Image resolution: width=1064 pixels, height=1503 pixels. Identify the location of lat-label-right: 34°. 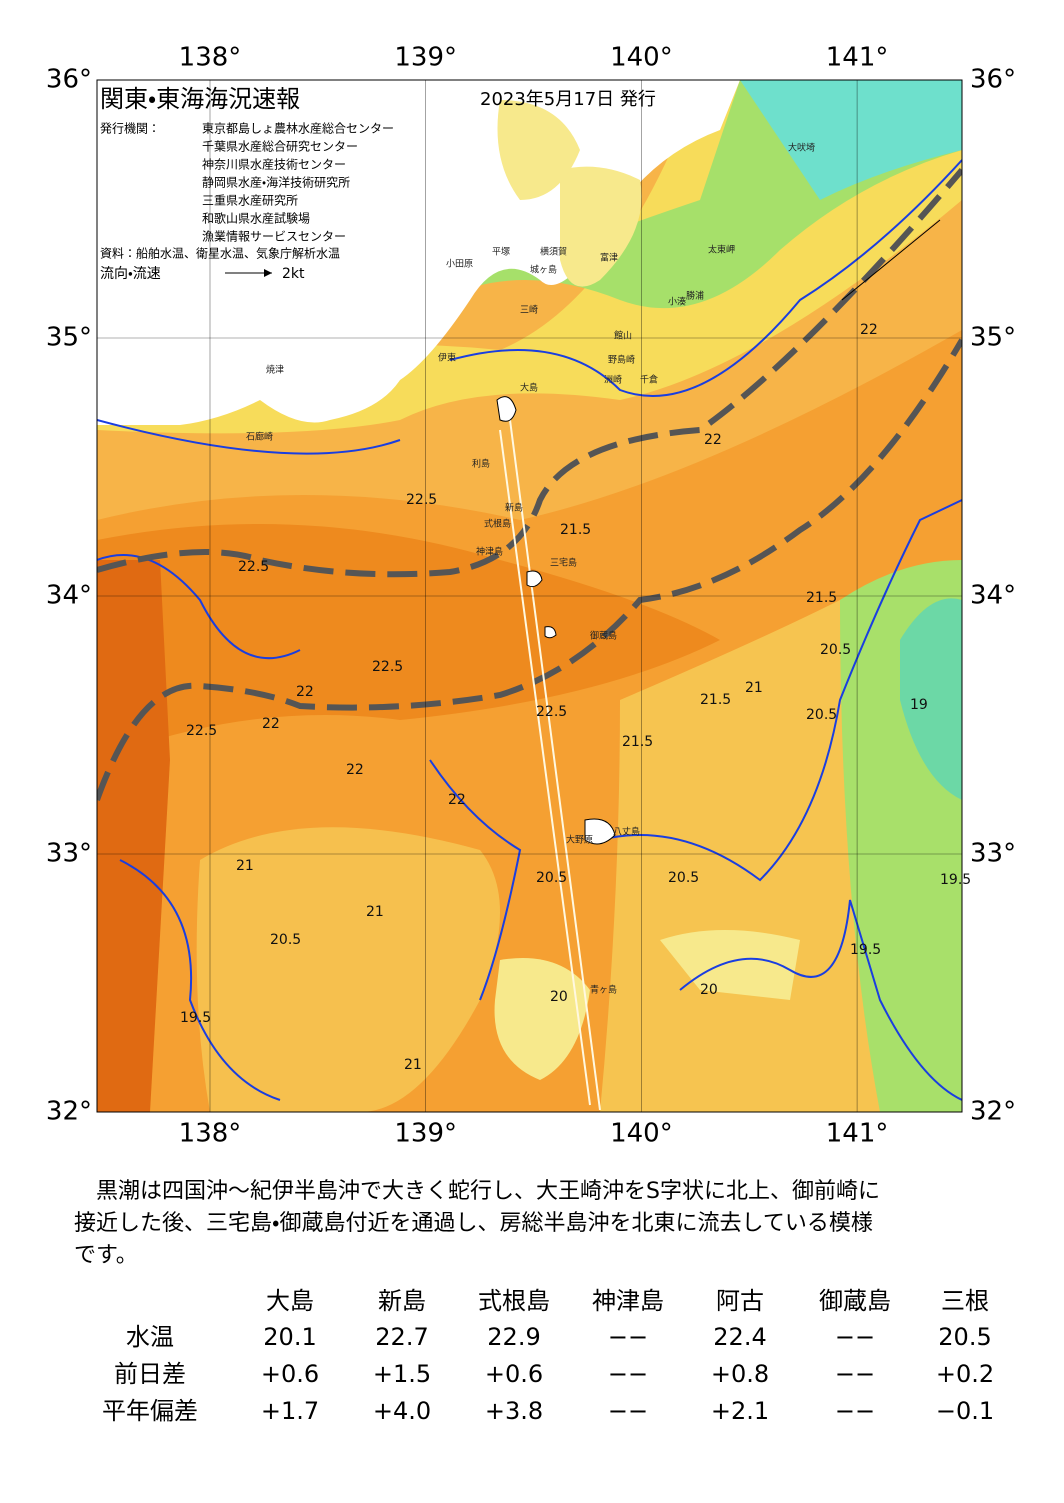
(993, 596).